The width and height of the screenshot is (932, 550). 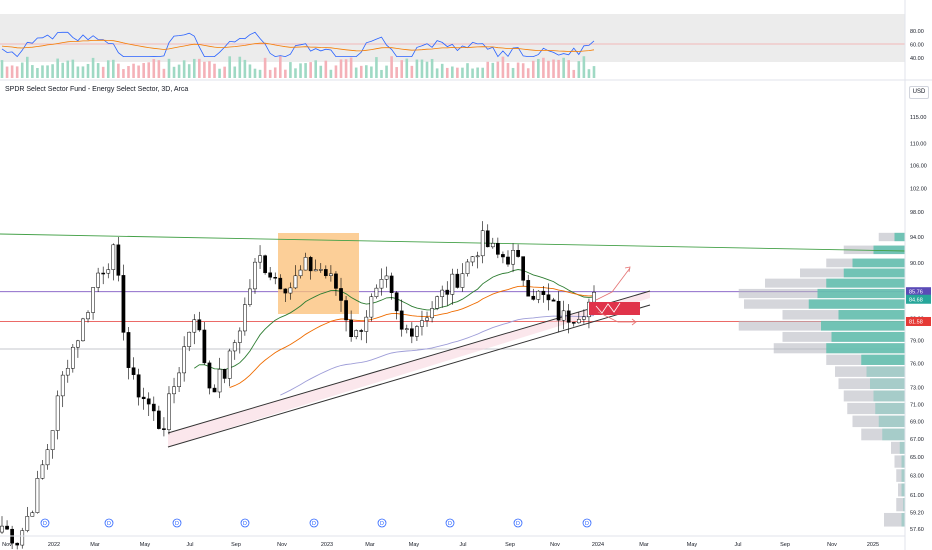 I want to click on price-tick-label: 106.00, so click(x=918, y=166).